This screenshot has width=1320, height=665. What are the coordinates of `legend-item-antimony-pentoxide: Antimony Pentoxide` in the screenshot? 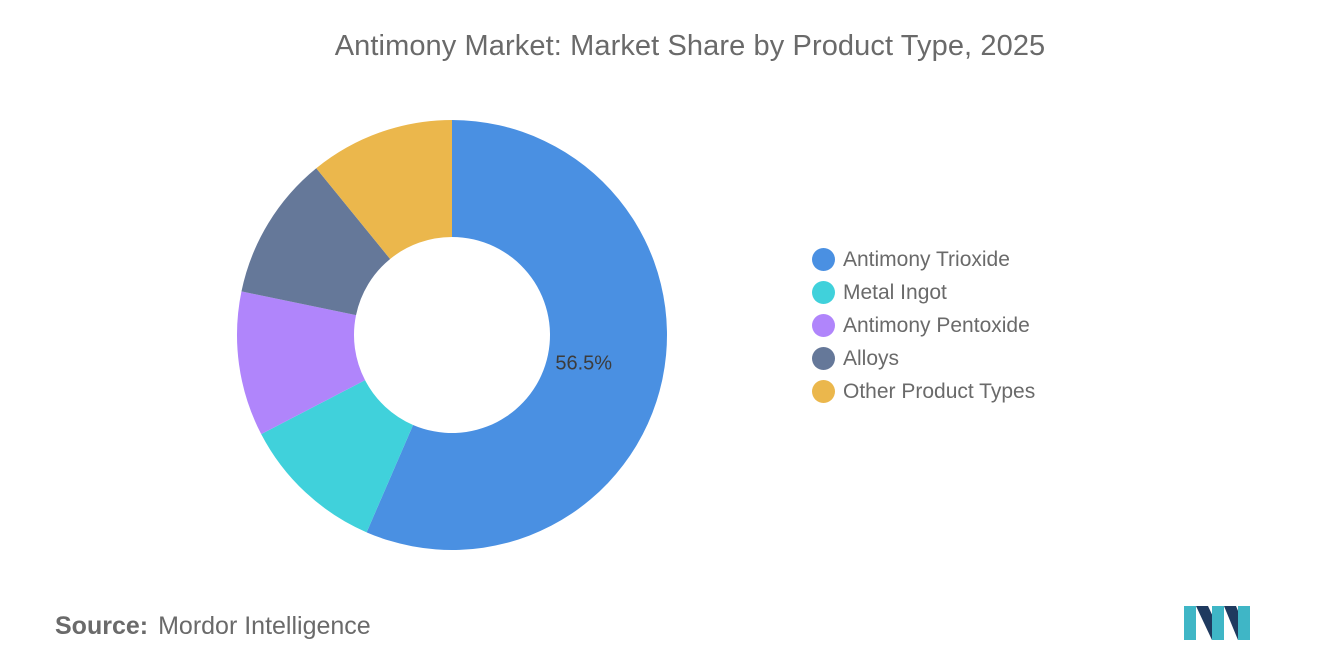 It's located at (923, 325).